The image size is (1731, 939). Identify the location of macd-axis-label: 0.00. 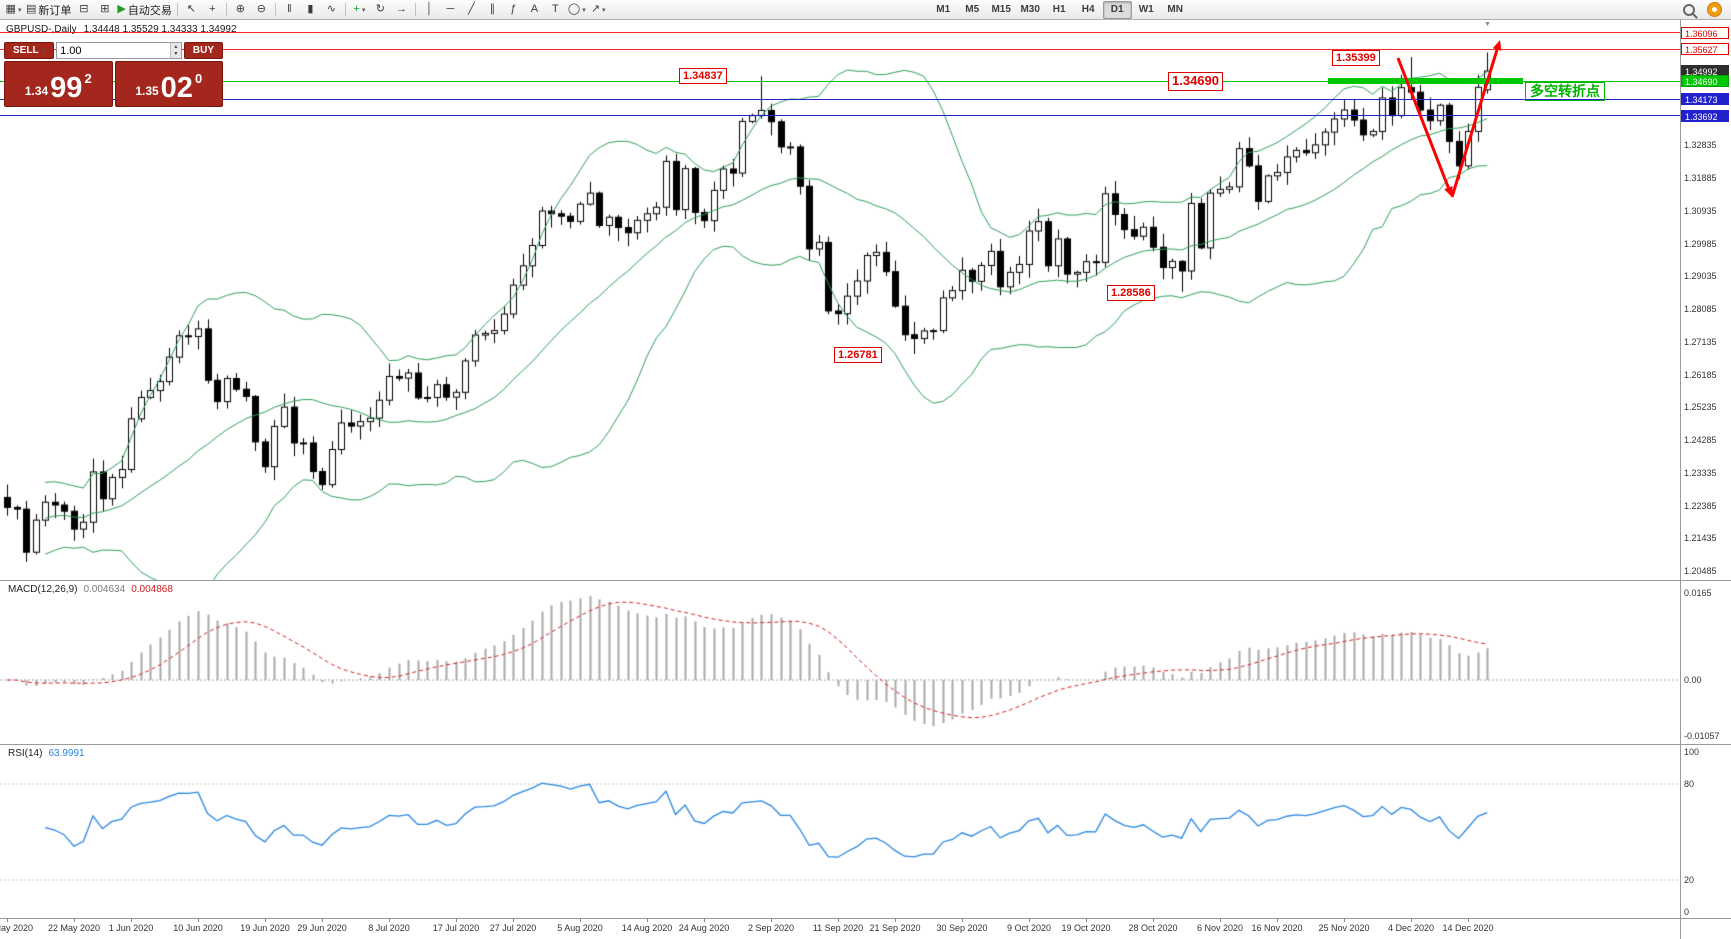
(1693, 680).